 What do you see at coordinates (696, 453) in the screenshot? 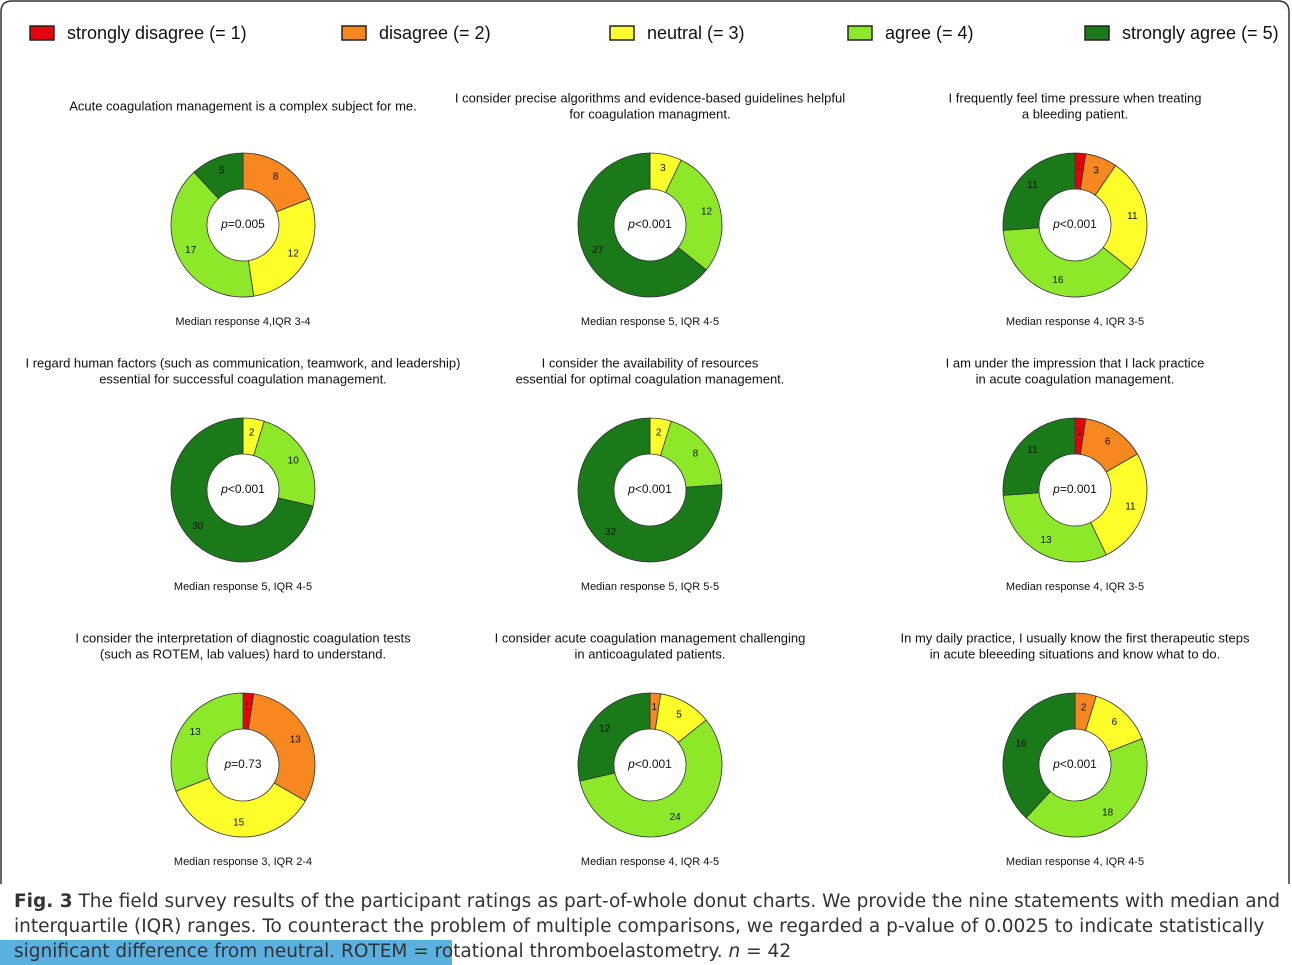
I see `value-label: 8` at bounding box center [696, 453].